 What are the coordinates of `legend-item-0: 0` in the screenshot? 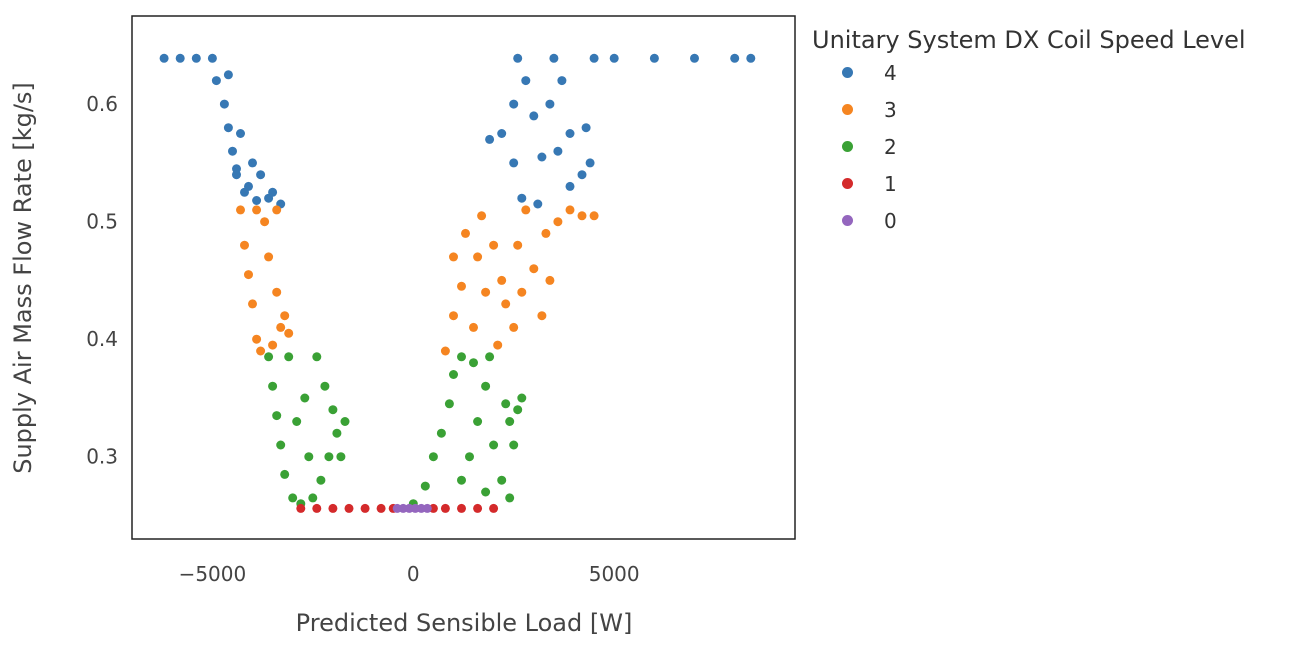 It's located at (1029, 220).